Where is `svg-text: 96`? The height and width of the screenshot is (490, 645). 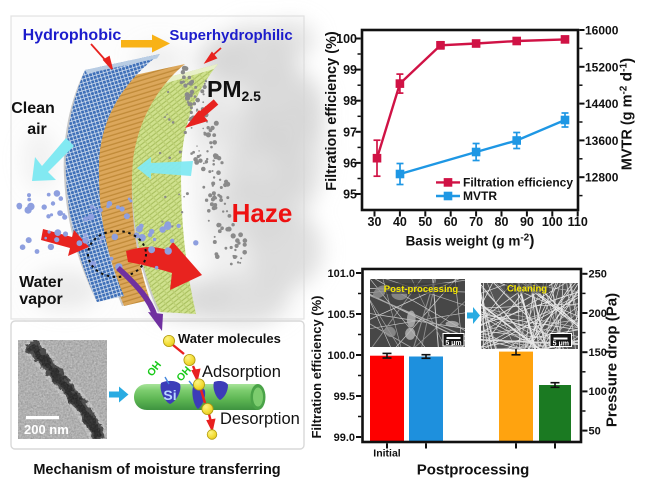
svg-text: 96 is located at coordinates (350, 163).